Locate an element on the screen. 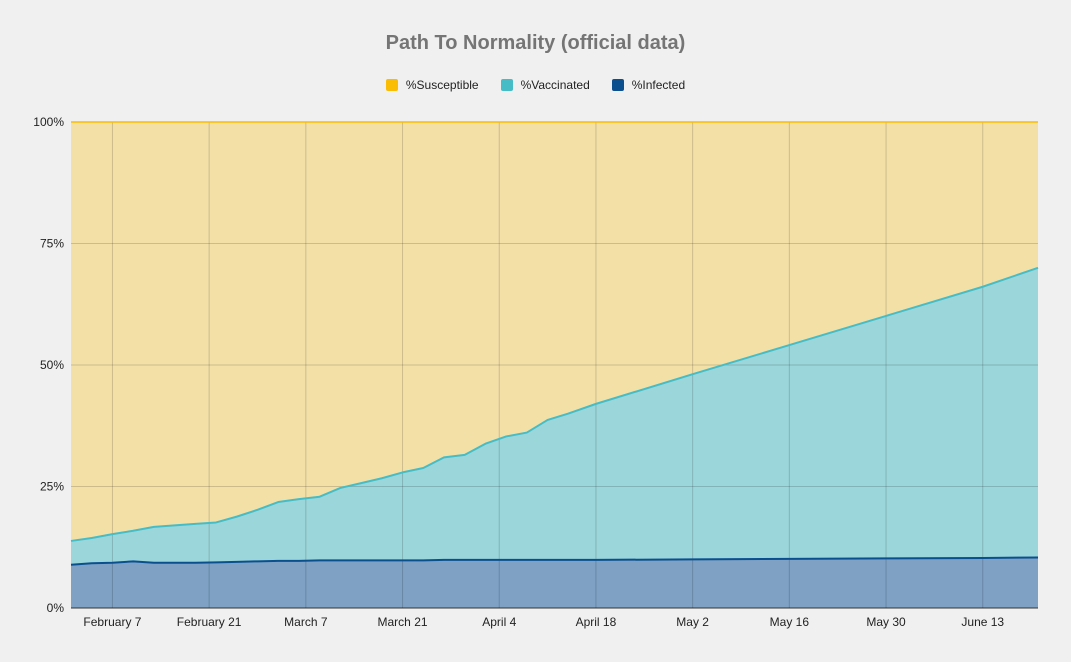 The width and height of the screenshot is (1071, 662). x-tick-label: February 21 is located at coordinates (209, 622).